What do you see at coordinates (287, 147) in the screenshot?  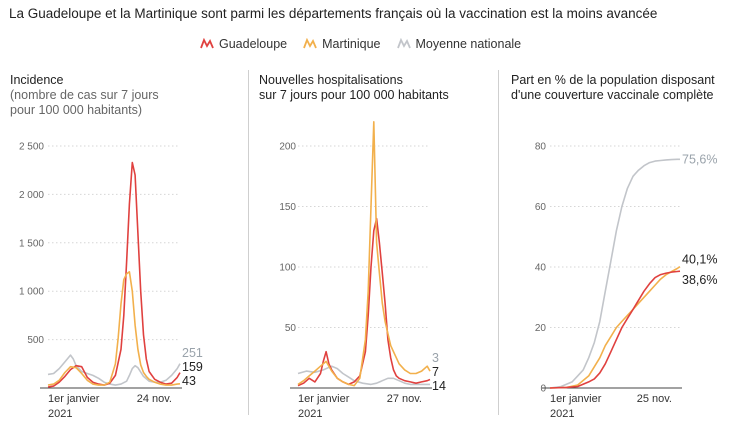 I see `y-tick-label: 200` at bounding box center [287, 147].